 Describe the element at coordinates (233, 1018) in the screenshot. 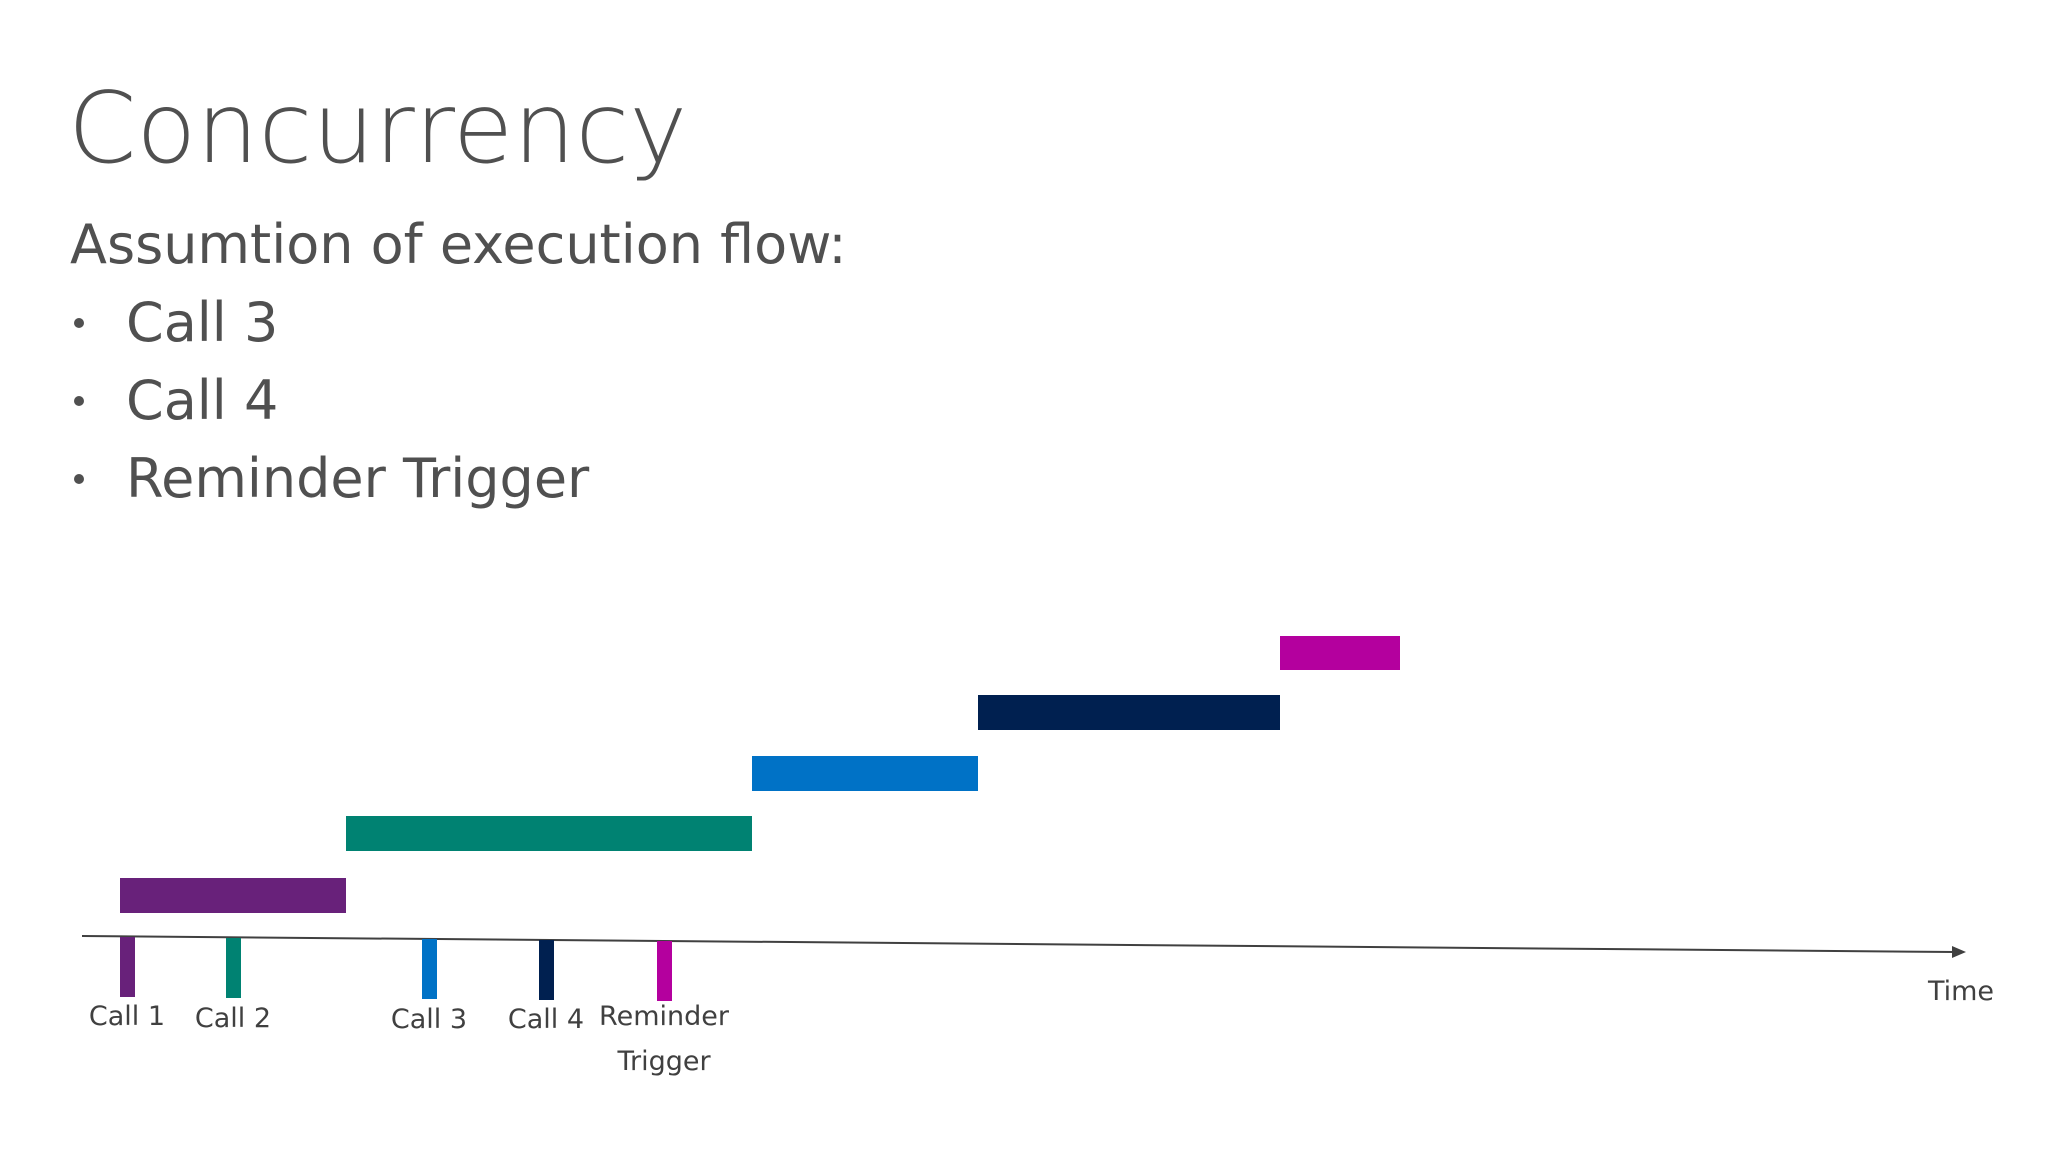

I see `event-label: Call 2` at that location.